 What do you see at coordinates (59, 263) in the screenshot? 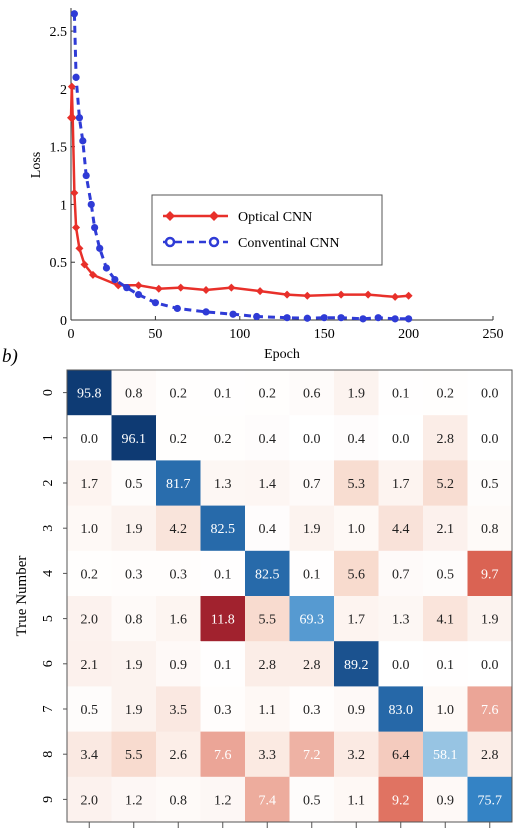
I see `y-tick-label: 0.5` at bounding box center [59, 263].